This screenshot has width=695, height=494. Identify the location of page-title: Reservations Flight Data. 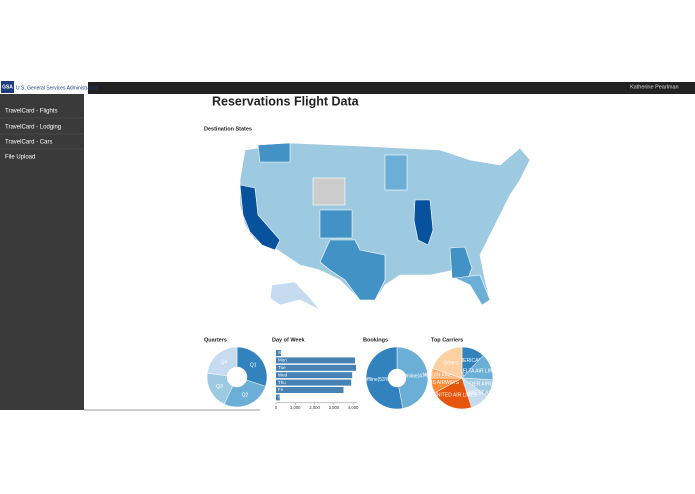
(286, 101).